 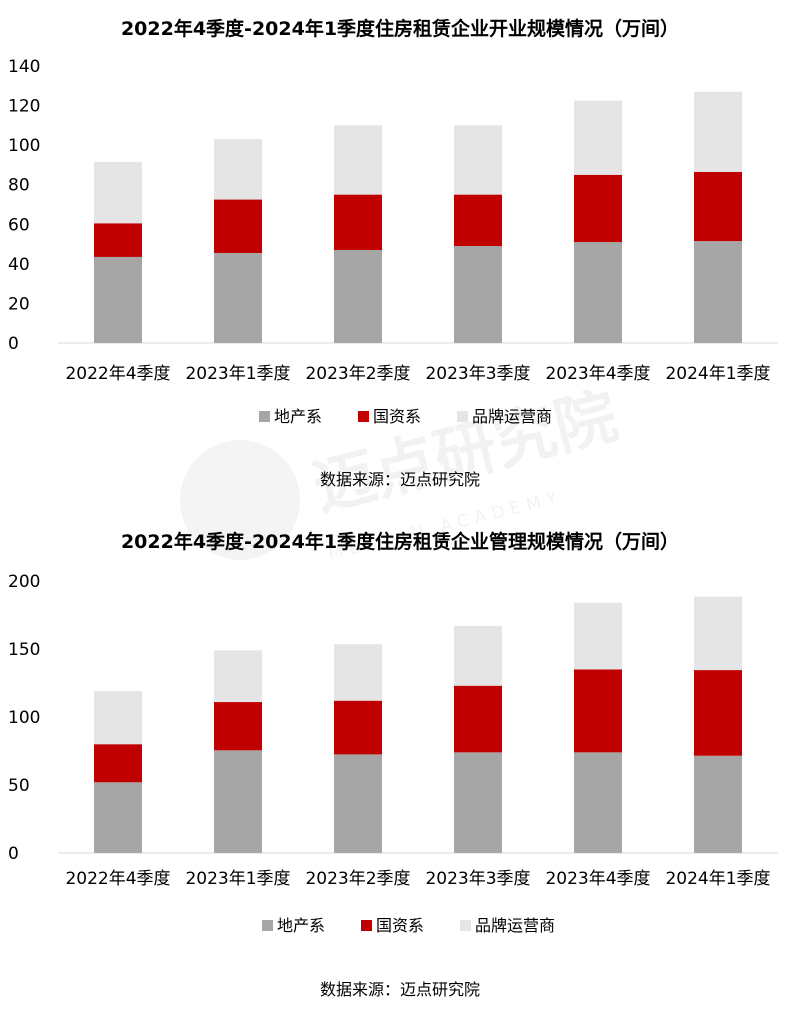 What do you see at coordinates (400, 29) in the screenshot?
I see `chart-title: 2022年4季度-2024年1季度住房租赁企业开业规模情况（万间）` at bounding box center [400, 29].